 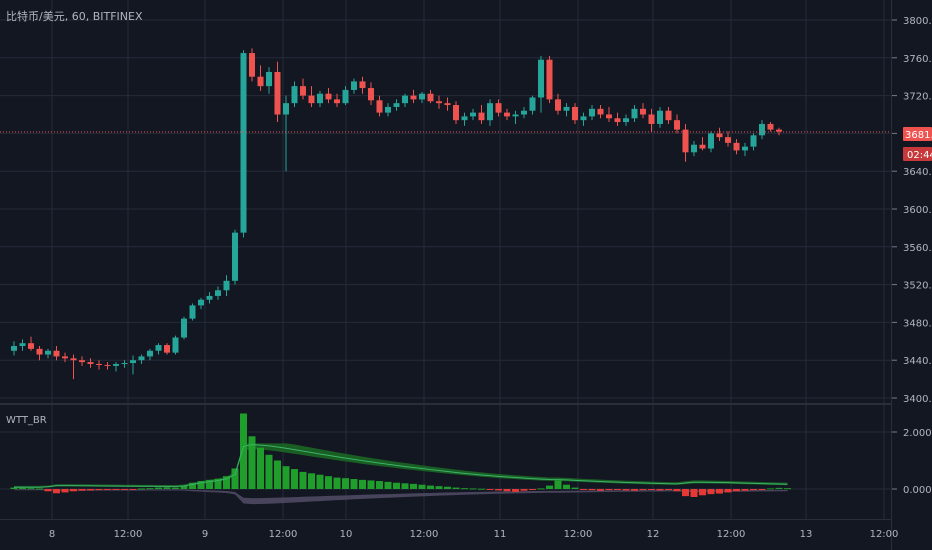 I want to click on signal-line, so click(x=401, y=466).